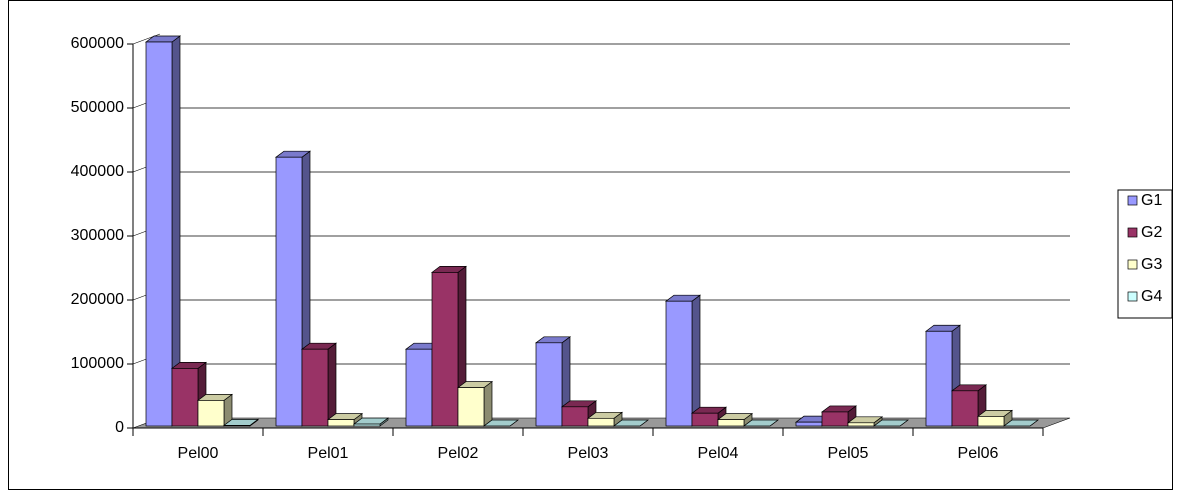  I want to click on x-tick-label: Pel02, so click(458, 453).